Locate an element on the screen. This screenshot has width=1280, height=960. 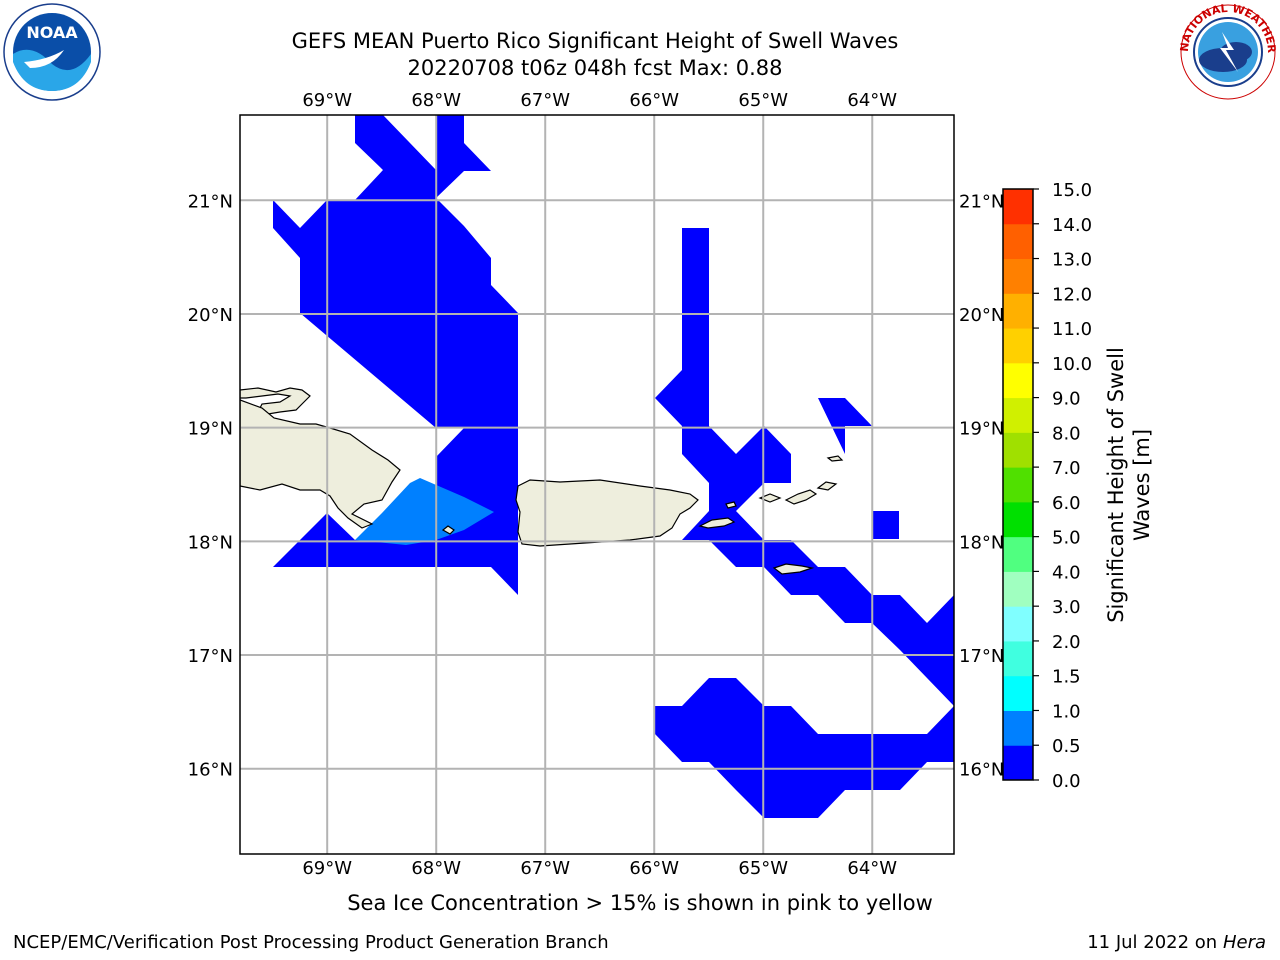
lon-ticks-bottom: 69°W 68°W 67°W 66°W 65°W 64°W is located at coordinates (599, 868).